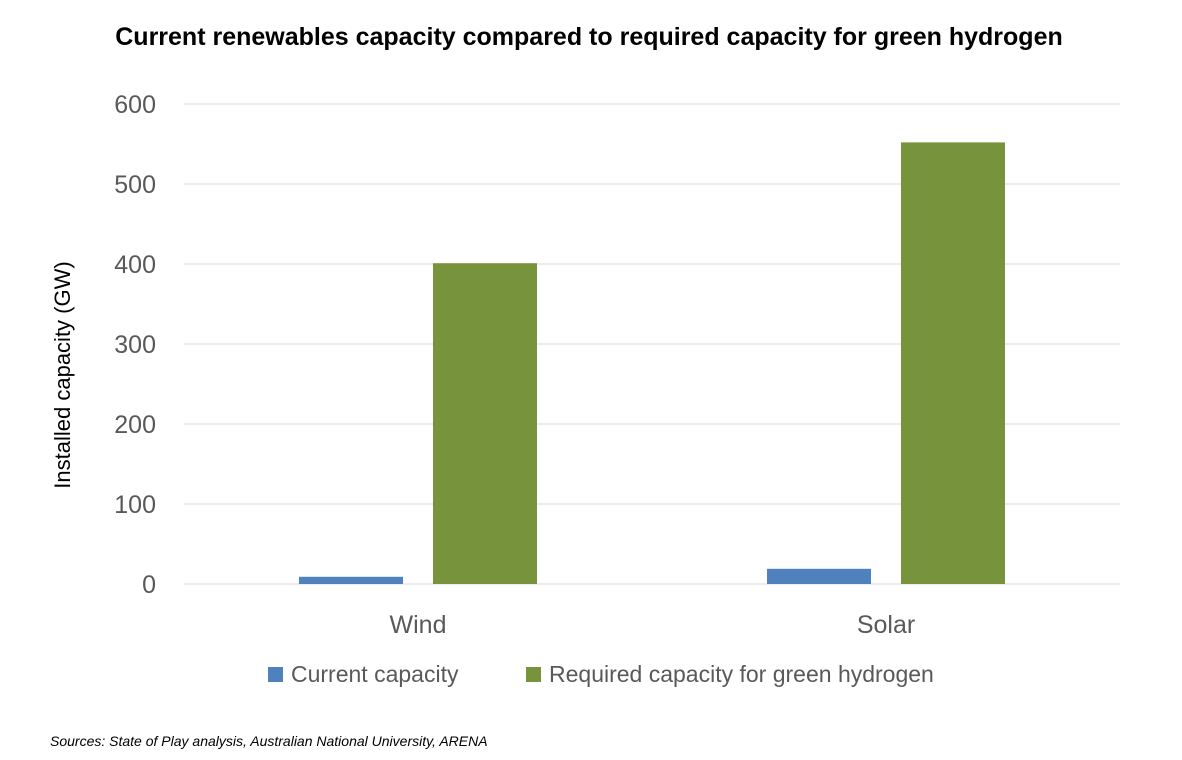 The height and width of the screenshot is (760, 1182). I want to click on y-tick-label: 0, so click(149, 585).